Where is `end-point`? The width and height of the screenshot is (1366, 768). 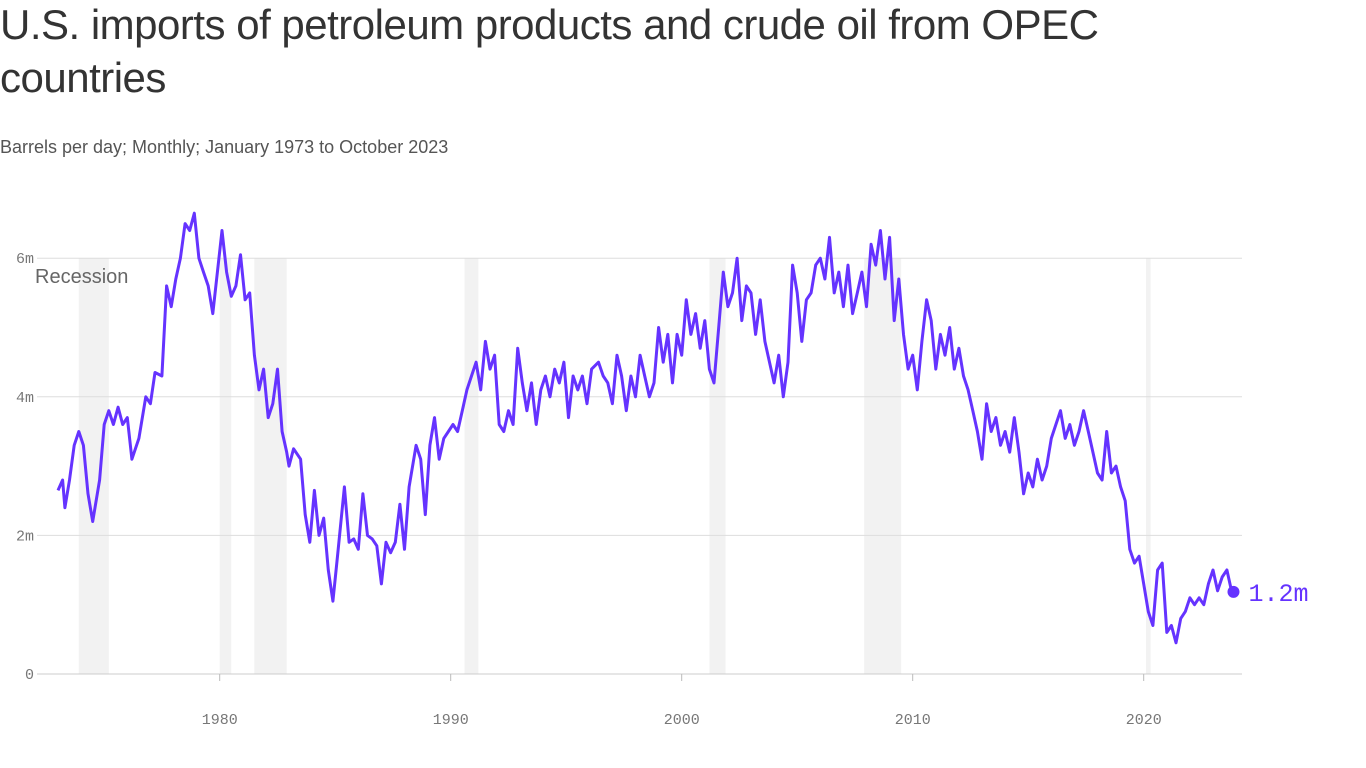
end-point is located at coordinates (1233, 591).